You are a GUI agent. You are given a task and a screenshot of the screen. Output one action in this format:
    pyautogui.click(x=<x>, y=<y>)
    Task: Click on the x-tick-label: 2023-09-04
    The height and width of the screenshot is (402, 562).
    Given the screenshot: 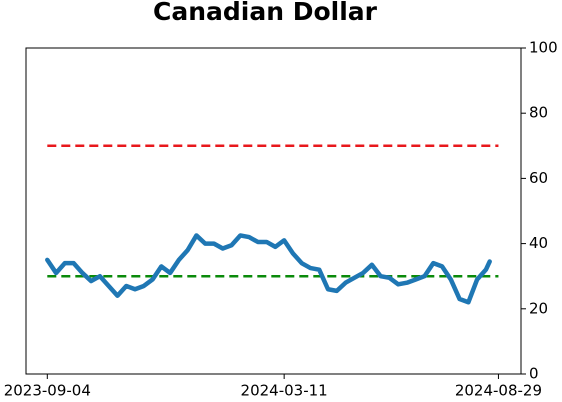 What is the action you would take?
    pyautogui.click(x=47, y=391)
    